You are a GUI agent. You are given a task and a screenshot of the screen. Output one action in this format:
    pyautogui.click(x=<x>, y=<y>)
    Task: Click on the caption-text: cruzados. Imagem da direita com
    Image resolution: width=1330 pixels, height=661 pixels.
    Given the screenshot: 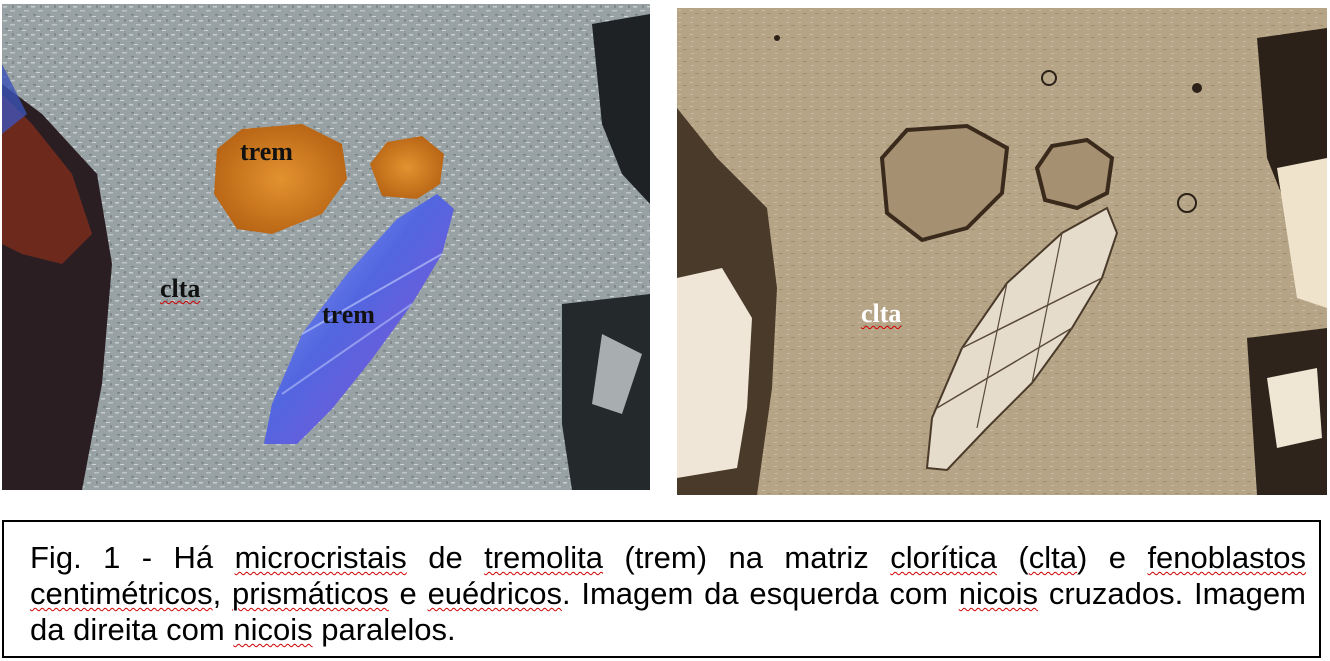 What is the action you would take?
    pyautogui.click(x=668, y=611)
    